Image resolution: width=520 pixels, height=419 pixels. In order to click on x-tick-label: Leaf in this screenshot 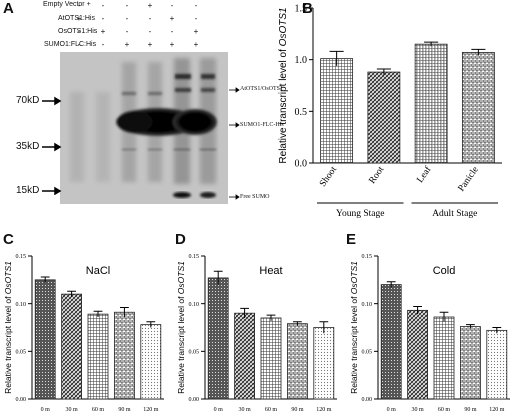, I will do `click(424, 174)`.